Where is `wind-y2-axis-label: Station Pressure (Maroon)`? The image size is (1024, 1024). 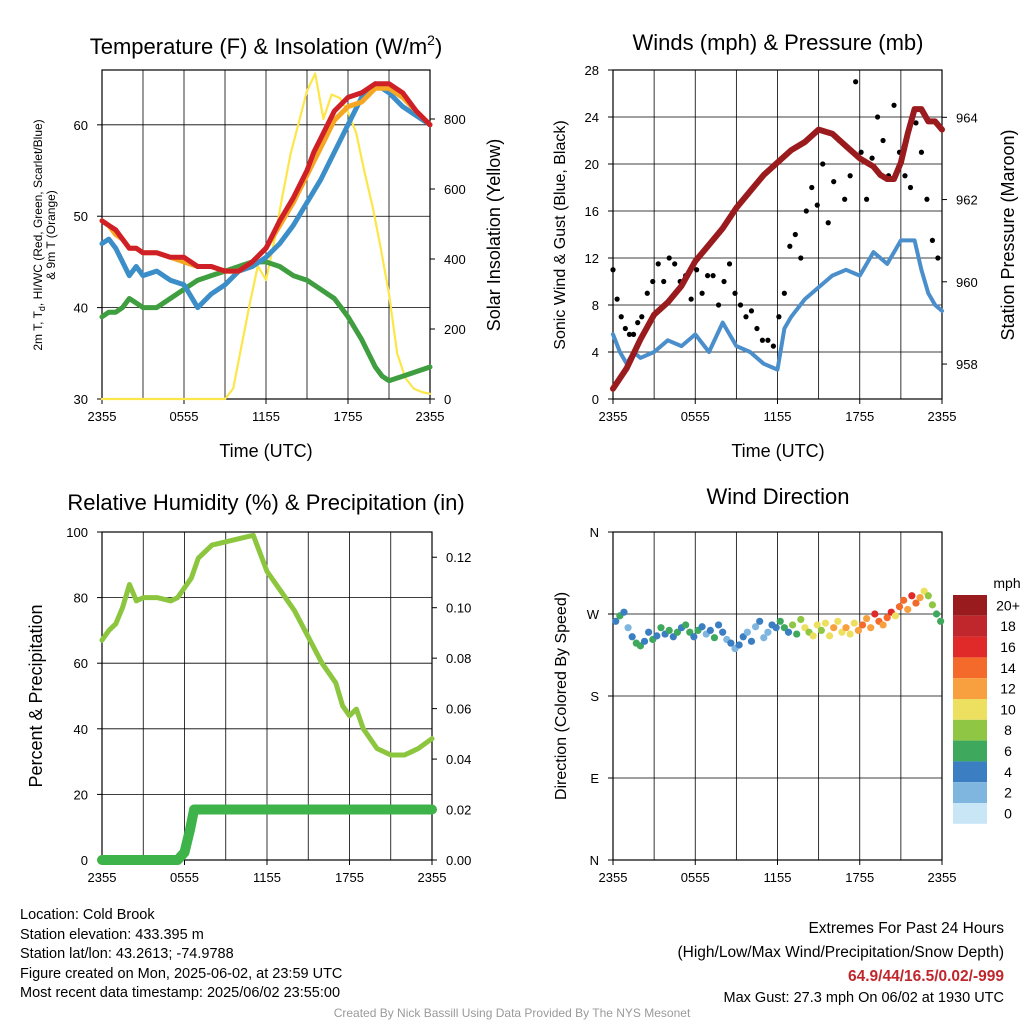
wind-y2-axis-label: Station Pressure (Maroon) is located at coordinates (1008, 234).